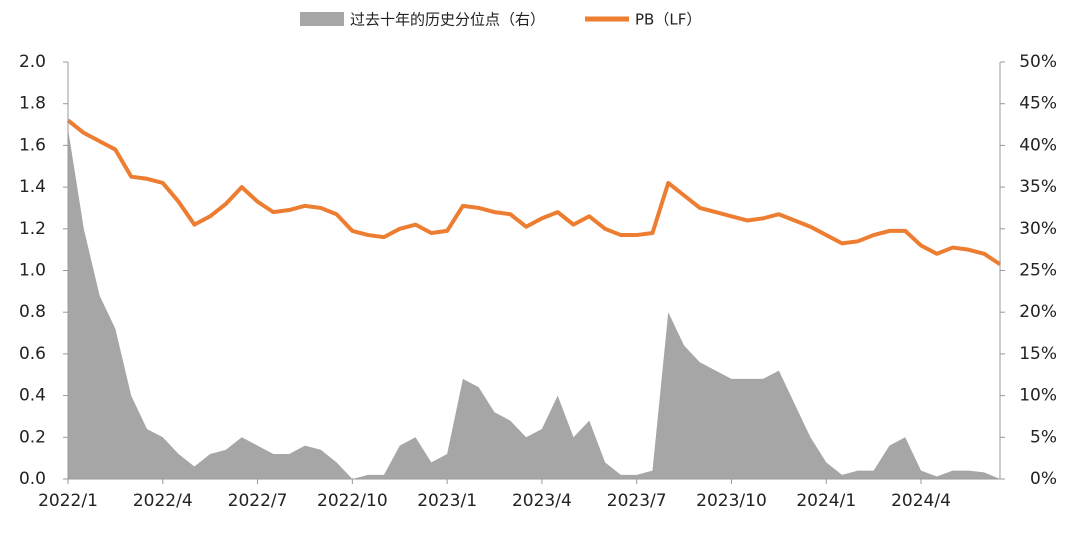  What do you see at coordinates (1043, 437) in the screenshot?
I see `y2-tick-label: 5%` at bounding box center [1043, 437].